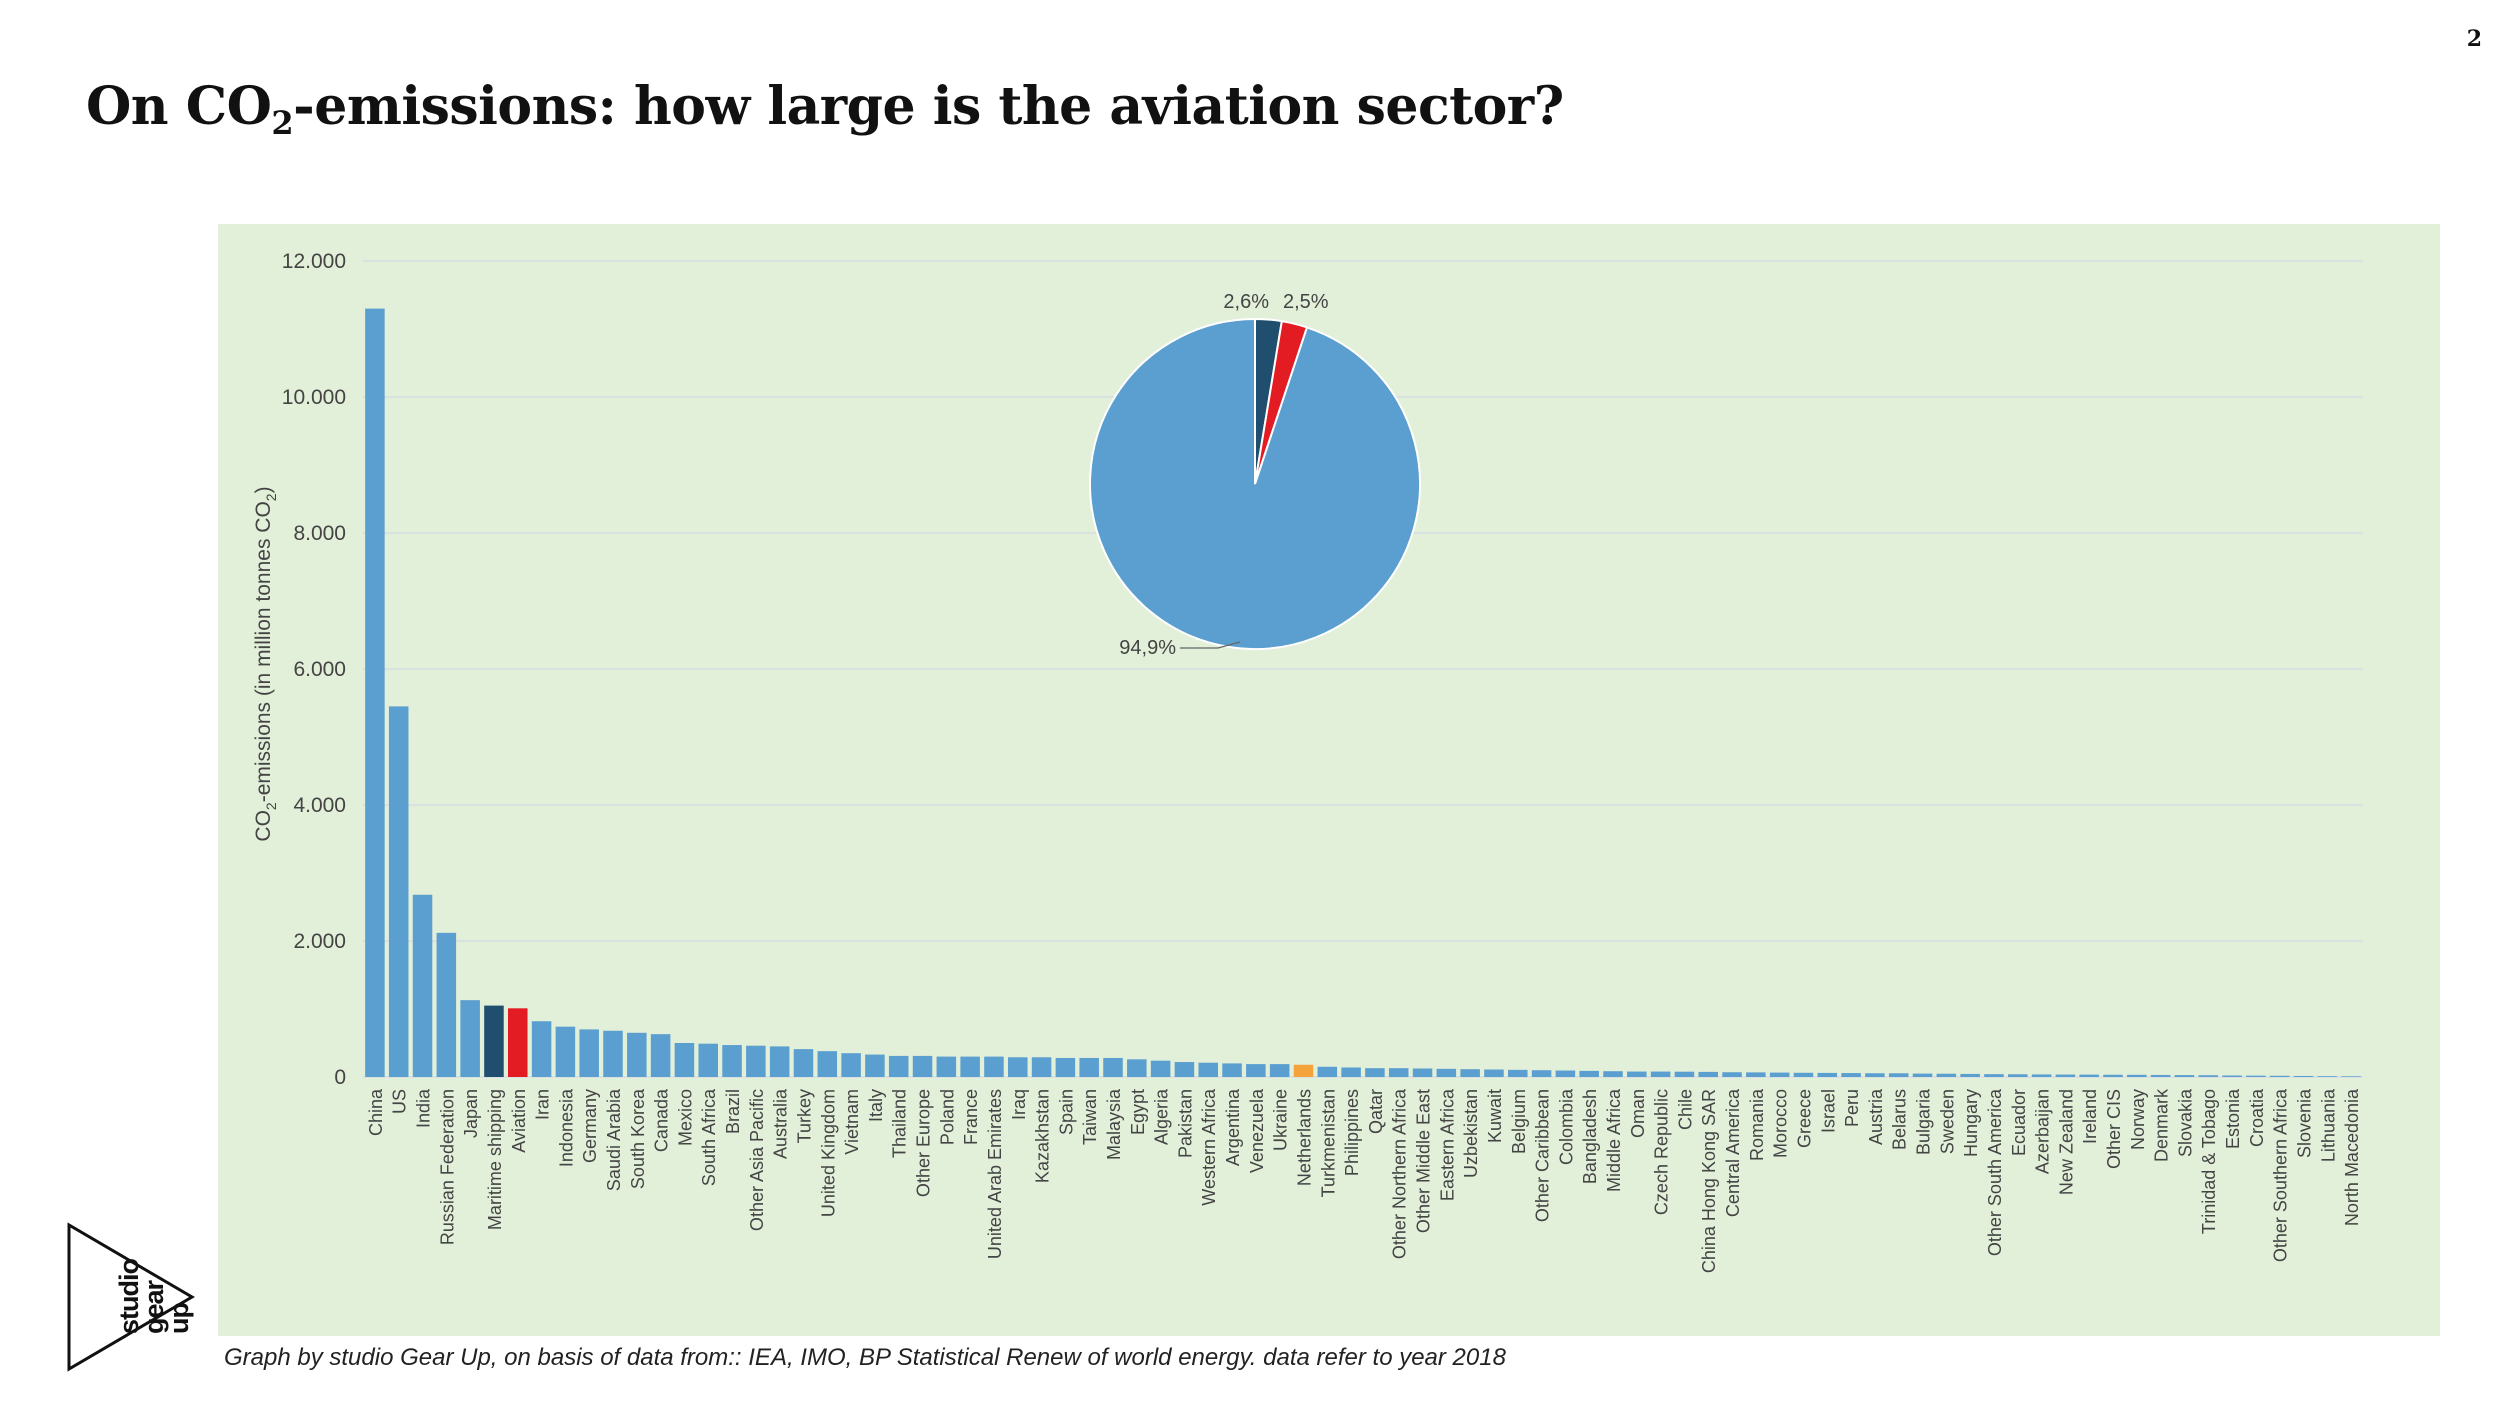  Describe the element at coordinates (2304, 1123) in the screenshot. I see `x-tick-label: Slovenia` at that location.